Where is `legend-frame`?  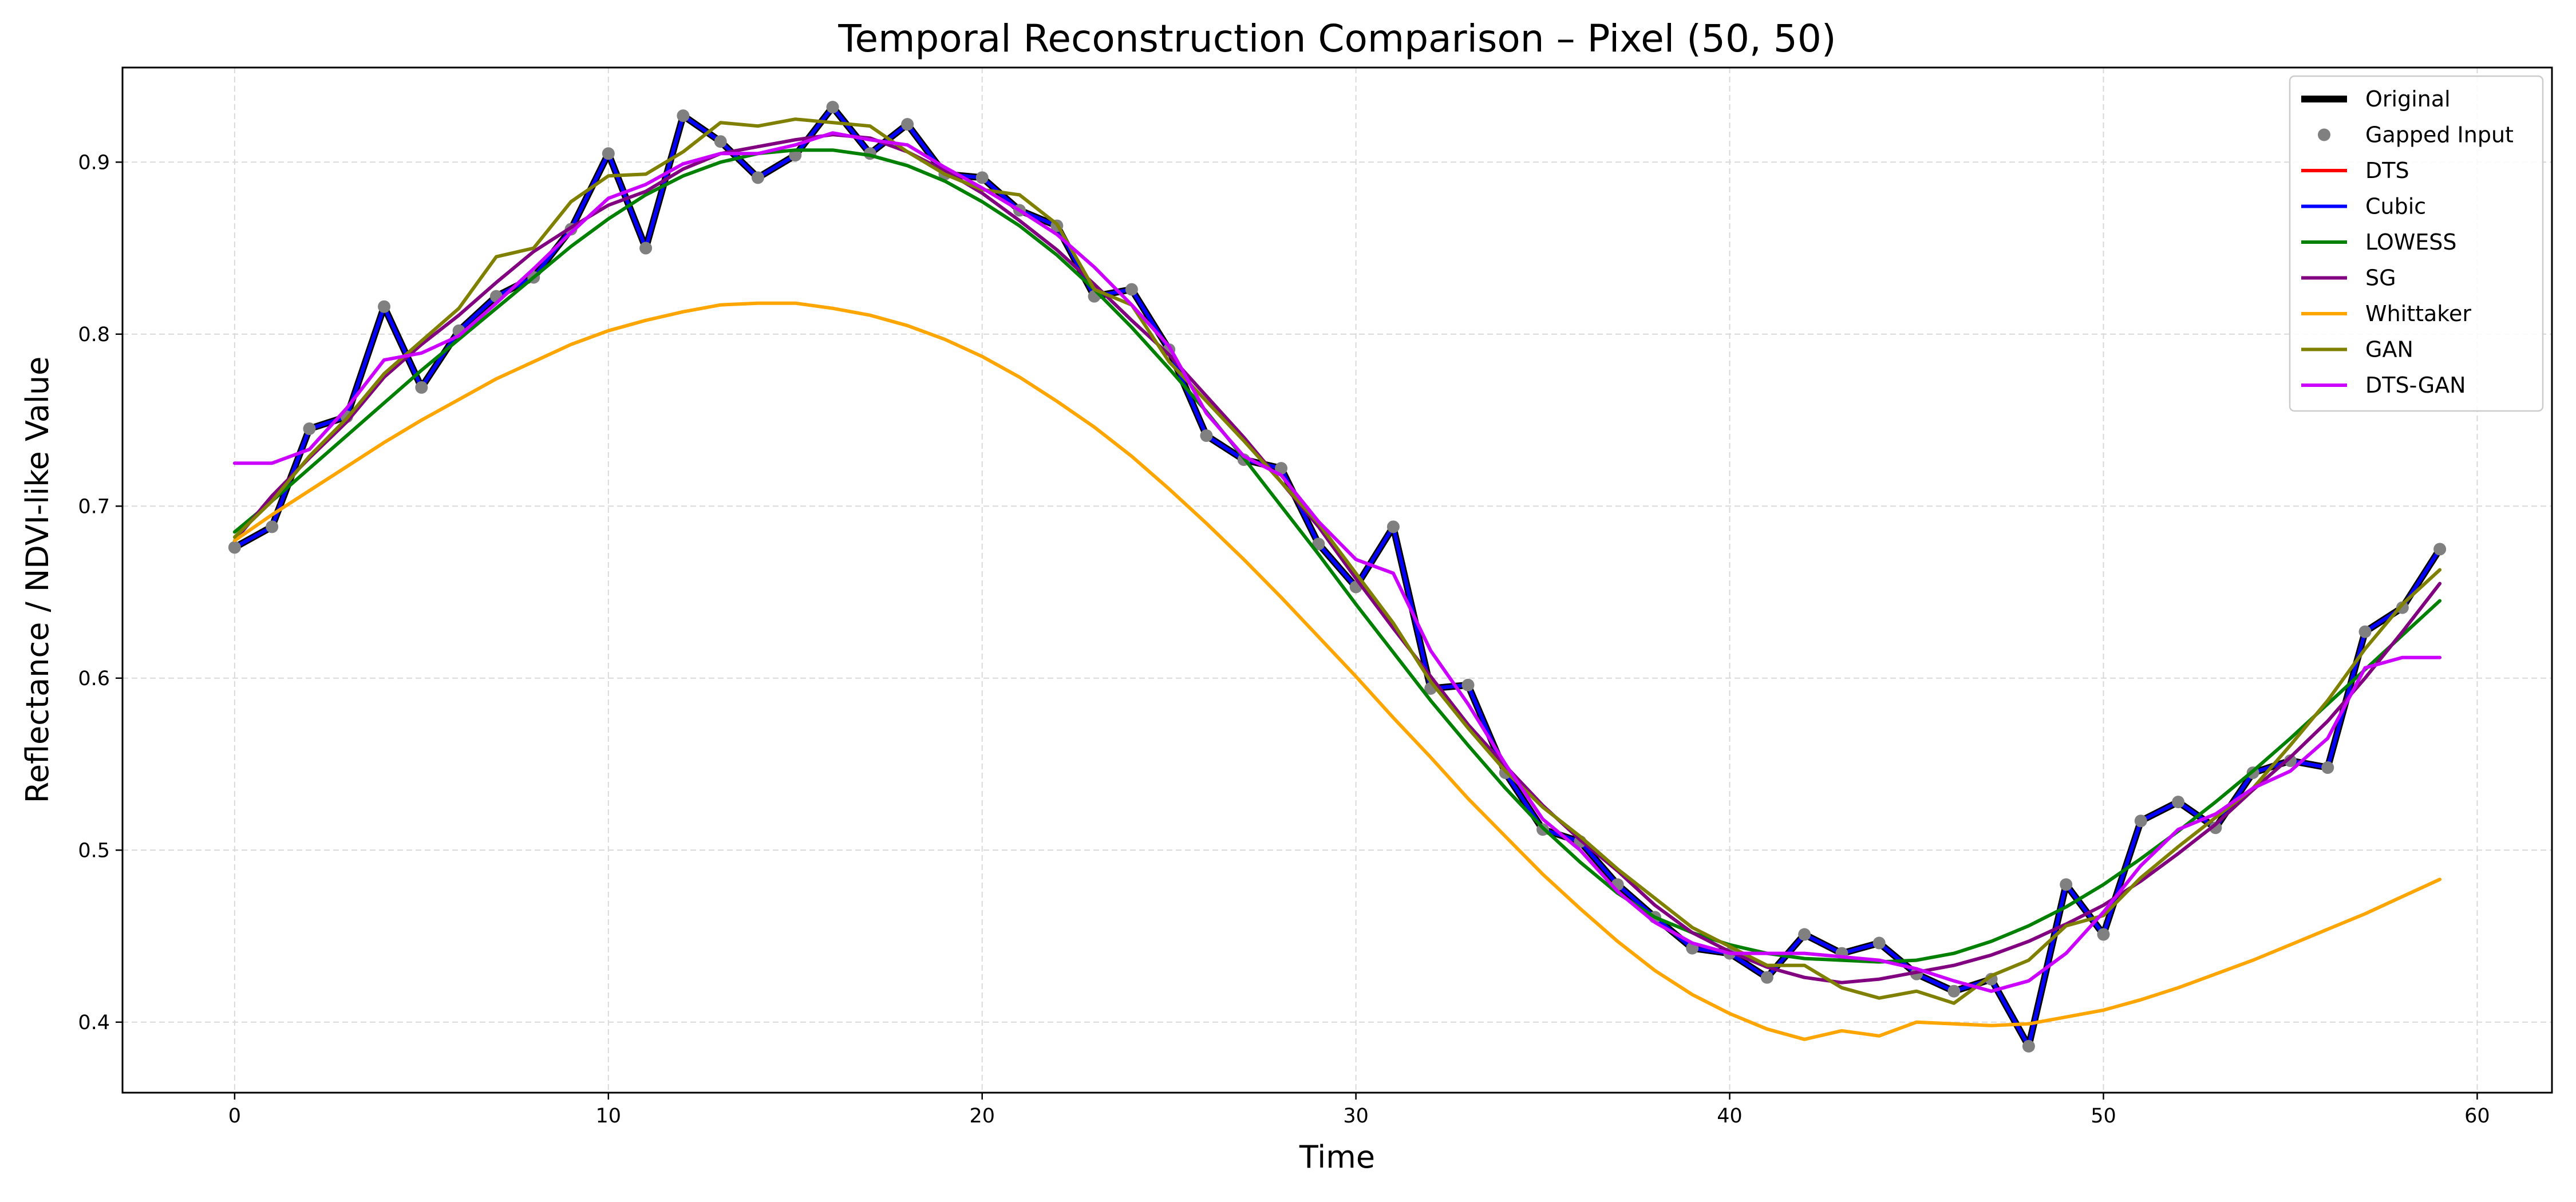 legend-frame is located at coordinates (2416, 244).